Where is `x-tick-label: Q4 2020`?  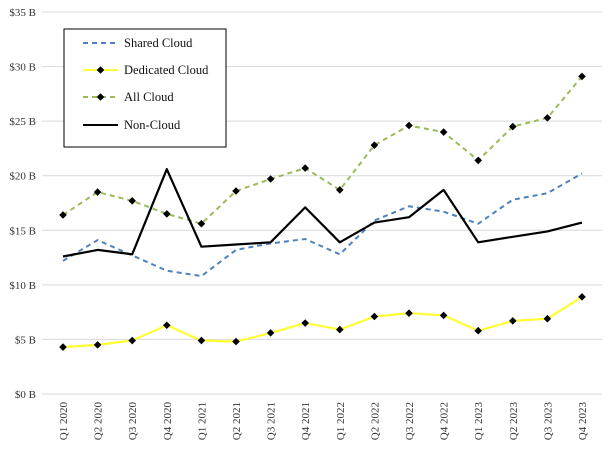
x-tick-label: Q4 2020 is located at coordinates (168, 421).